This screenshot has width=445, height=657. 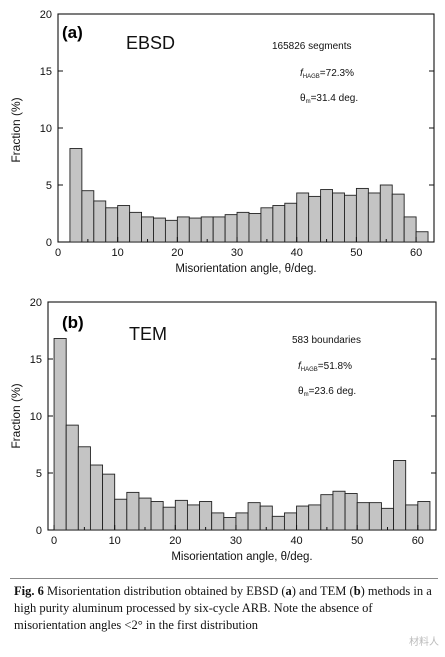 What do you see at coordinates (39, 531) in the screenshot?
I see `y-tick-label: 0` at bounding box center [39, 531].